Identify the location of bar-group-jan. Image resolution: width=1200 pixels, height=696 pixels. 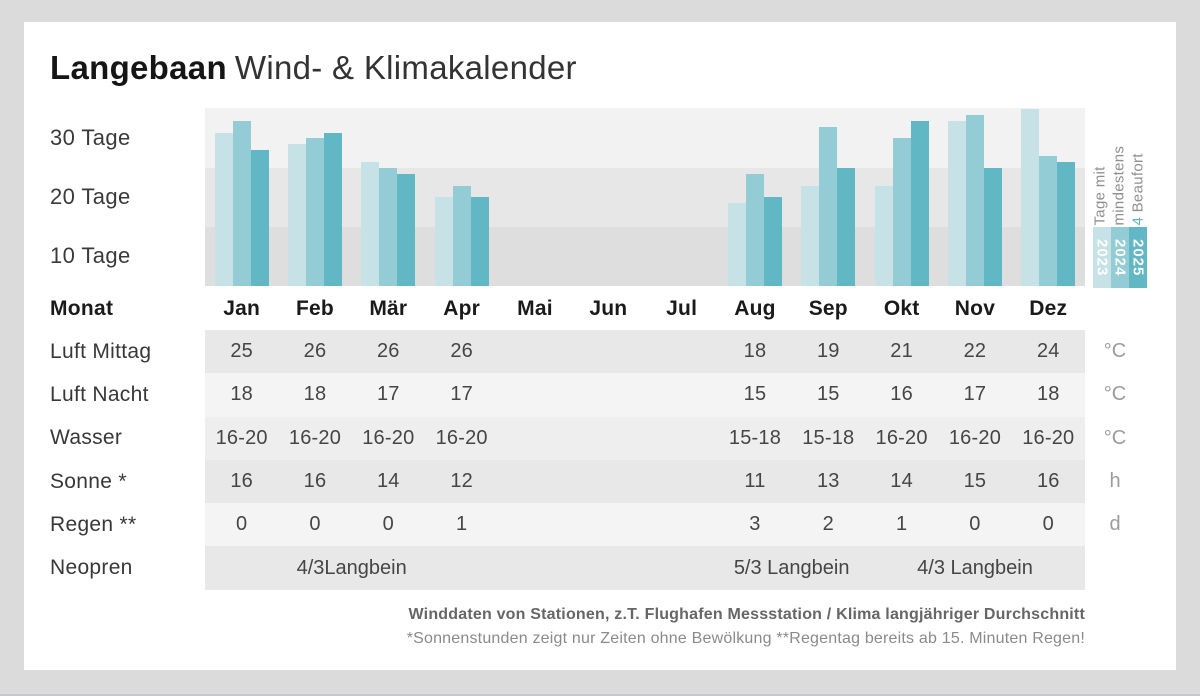
(241, 197).